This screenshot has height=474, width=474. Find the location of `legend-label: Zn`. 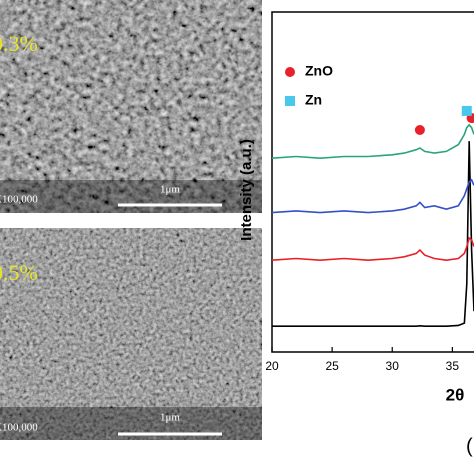

legend-label: Zn is located at coordinates (313, 100).